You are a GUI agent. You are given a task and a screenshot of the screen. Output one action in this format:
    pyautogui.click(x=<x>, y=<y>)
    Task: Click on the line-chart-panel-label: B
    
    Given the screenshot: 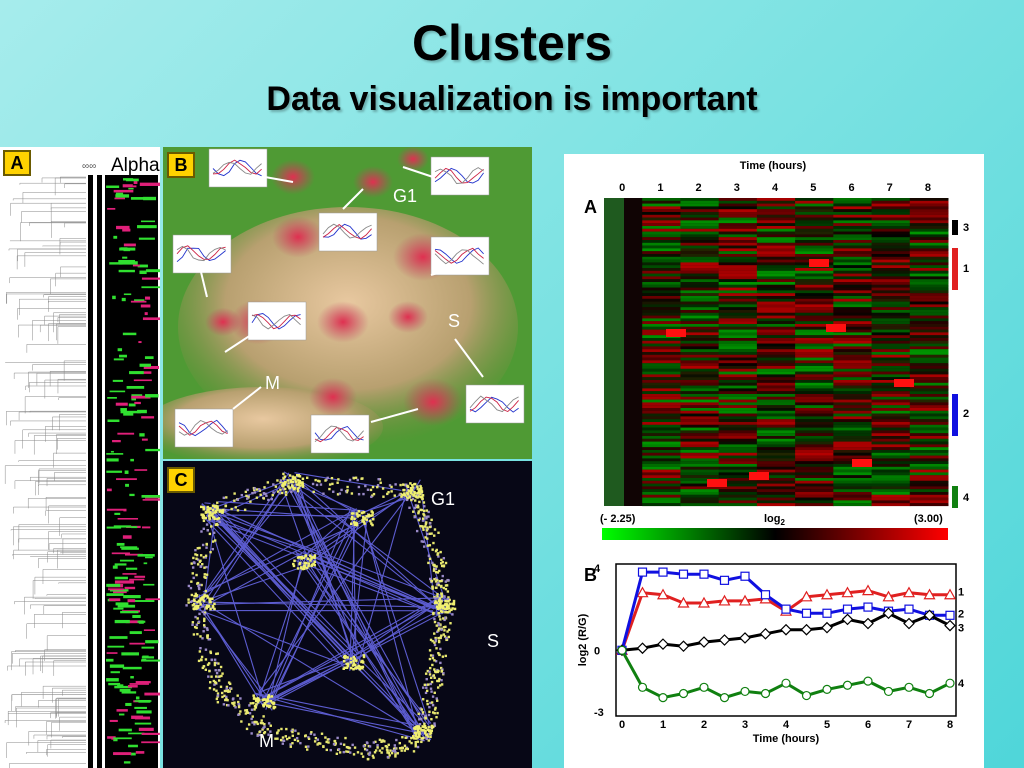 What is the action you would take?
    pyautogui.click(x=590, y=575)
    